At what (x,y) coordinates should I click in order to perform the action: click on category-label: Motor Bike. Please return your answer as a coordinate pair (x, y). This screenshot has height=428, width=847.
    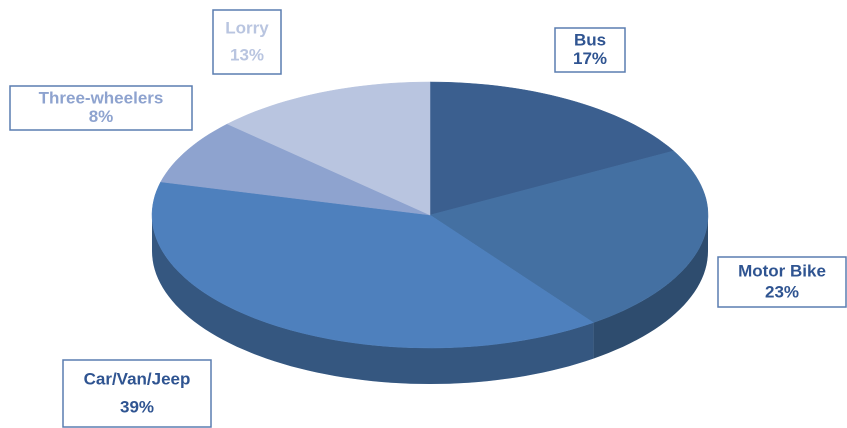
    Looking at the image, I should click on (782, 270).